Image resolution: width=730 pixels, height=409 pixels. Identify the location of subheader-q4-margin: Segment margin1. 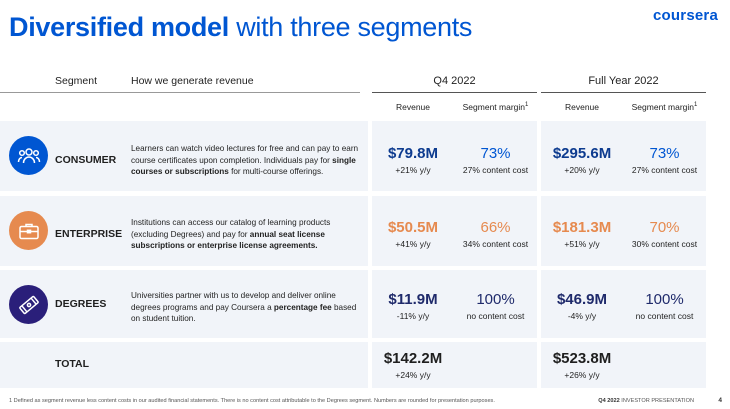
(495, 107).